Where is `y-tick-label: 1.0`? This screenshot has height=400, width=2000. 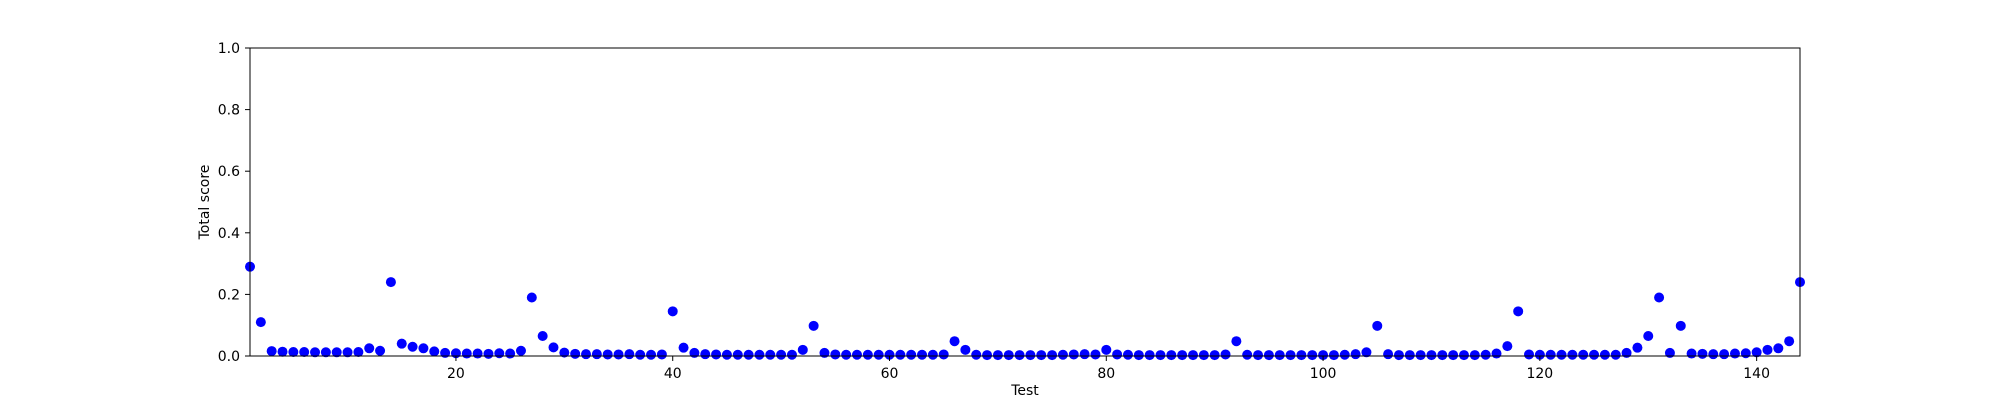 y-tick-label: 1.0 is located at coordinates (229, 49).